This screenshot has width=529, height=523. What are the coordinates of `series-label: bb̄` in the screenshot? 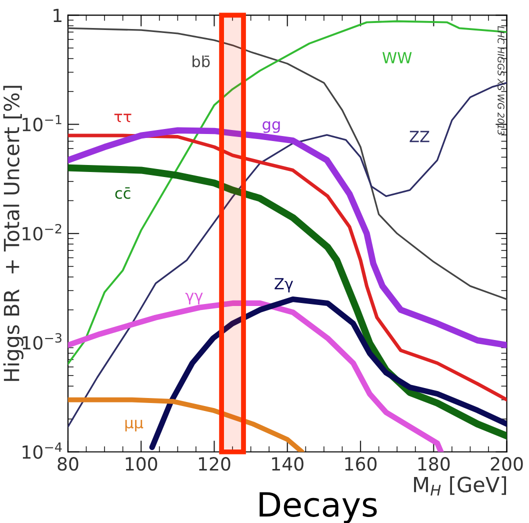 It's located at (201, 61).